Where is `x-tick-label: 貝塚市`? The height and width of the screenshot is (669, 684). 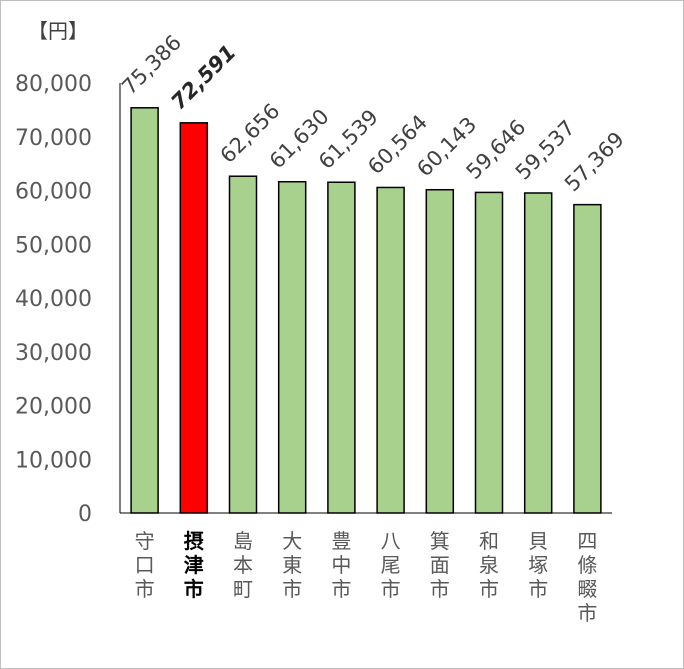 x-tick-label: 貝塚市 is located at coordinates (538, 565).